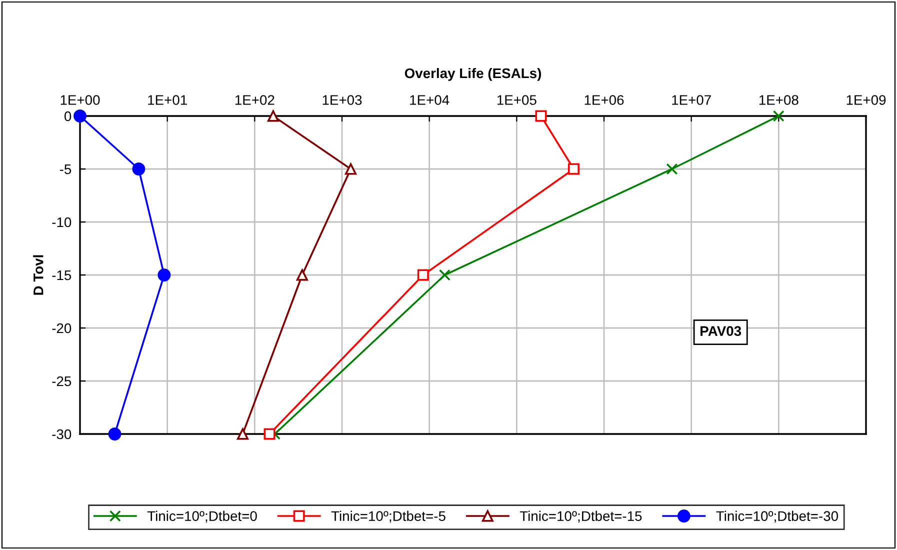 Image resolution: width=897 pixels, height=550 pixels. Describe the element at coordinates (777, 516) in the screenshot. I see `legend-label: Tinic=10º;Dtbet=-30` at that location.